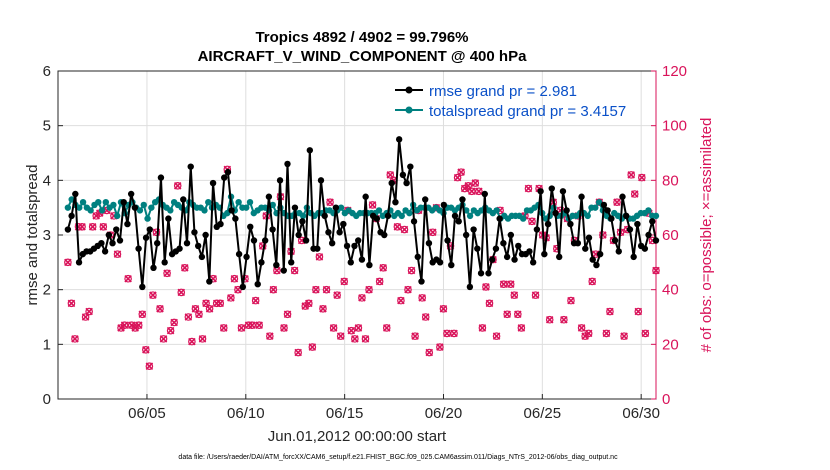 The height and width of the screenshot is (470, 830). I want to click on x-tick-label: 06/15, so click(345, 413).